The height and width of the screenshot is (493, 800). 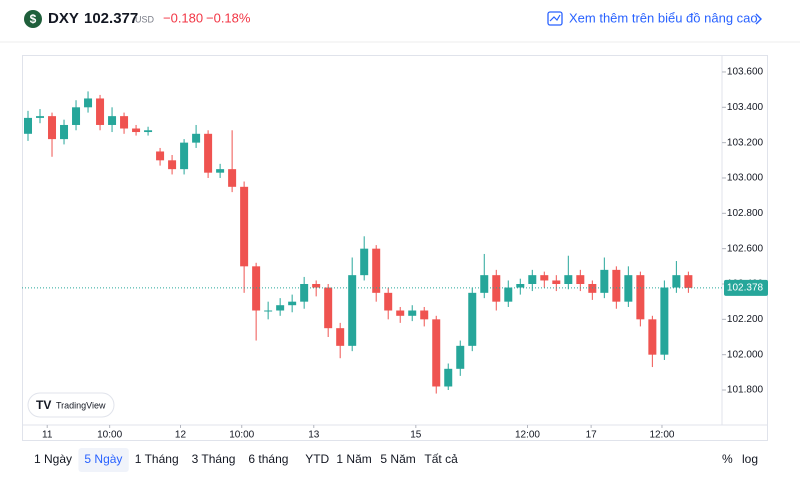 What do you see at coordinates (416, 435) in the screenshot?
I see `x-tick-label: 15` at bounding box center [416, 435].